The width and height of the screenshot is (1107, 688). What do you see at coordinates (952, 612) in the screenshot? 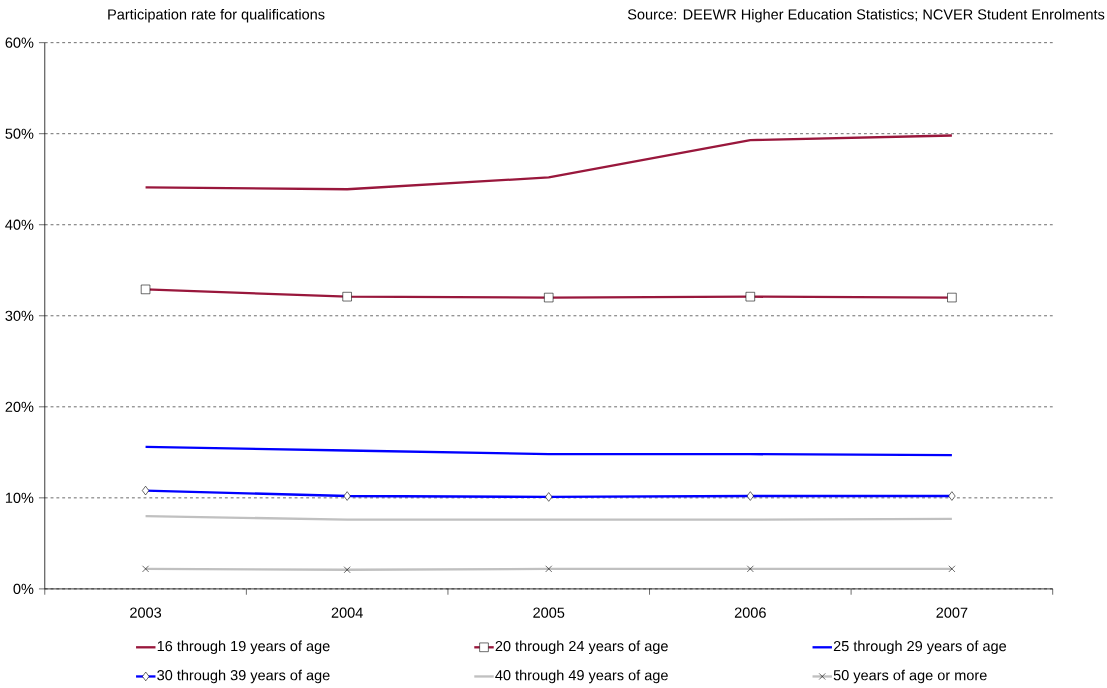
I see `x-tick-label: 2007` at bounding box center [952, 612].